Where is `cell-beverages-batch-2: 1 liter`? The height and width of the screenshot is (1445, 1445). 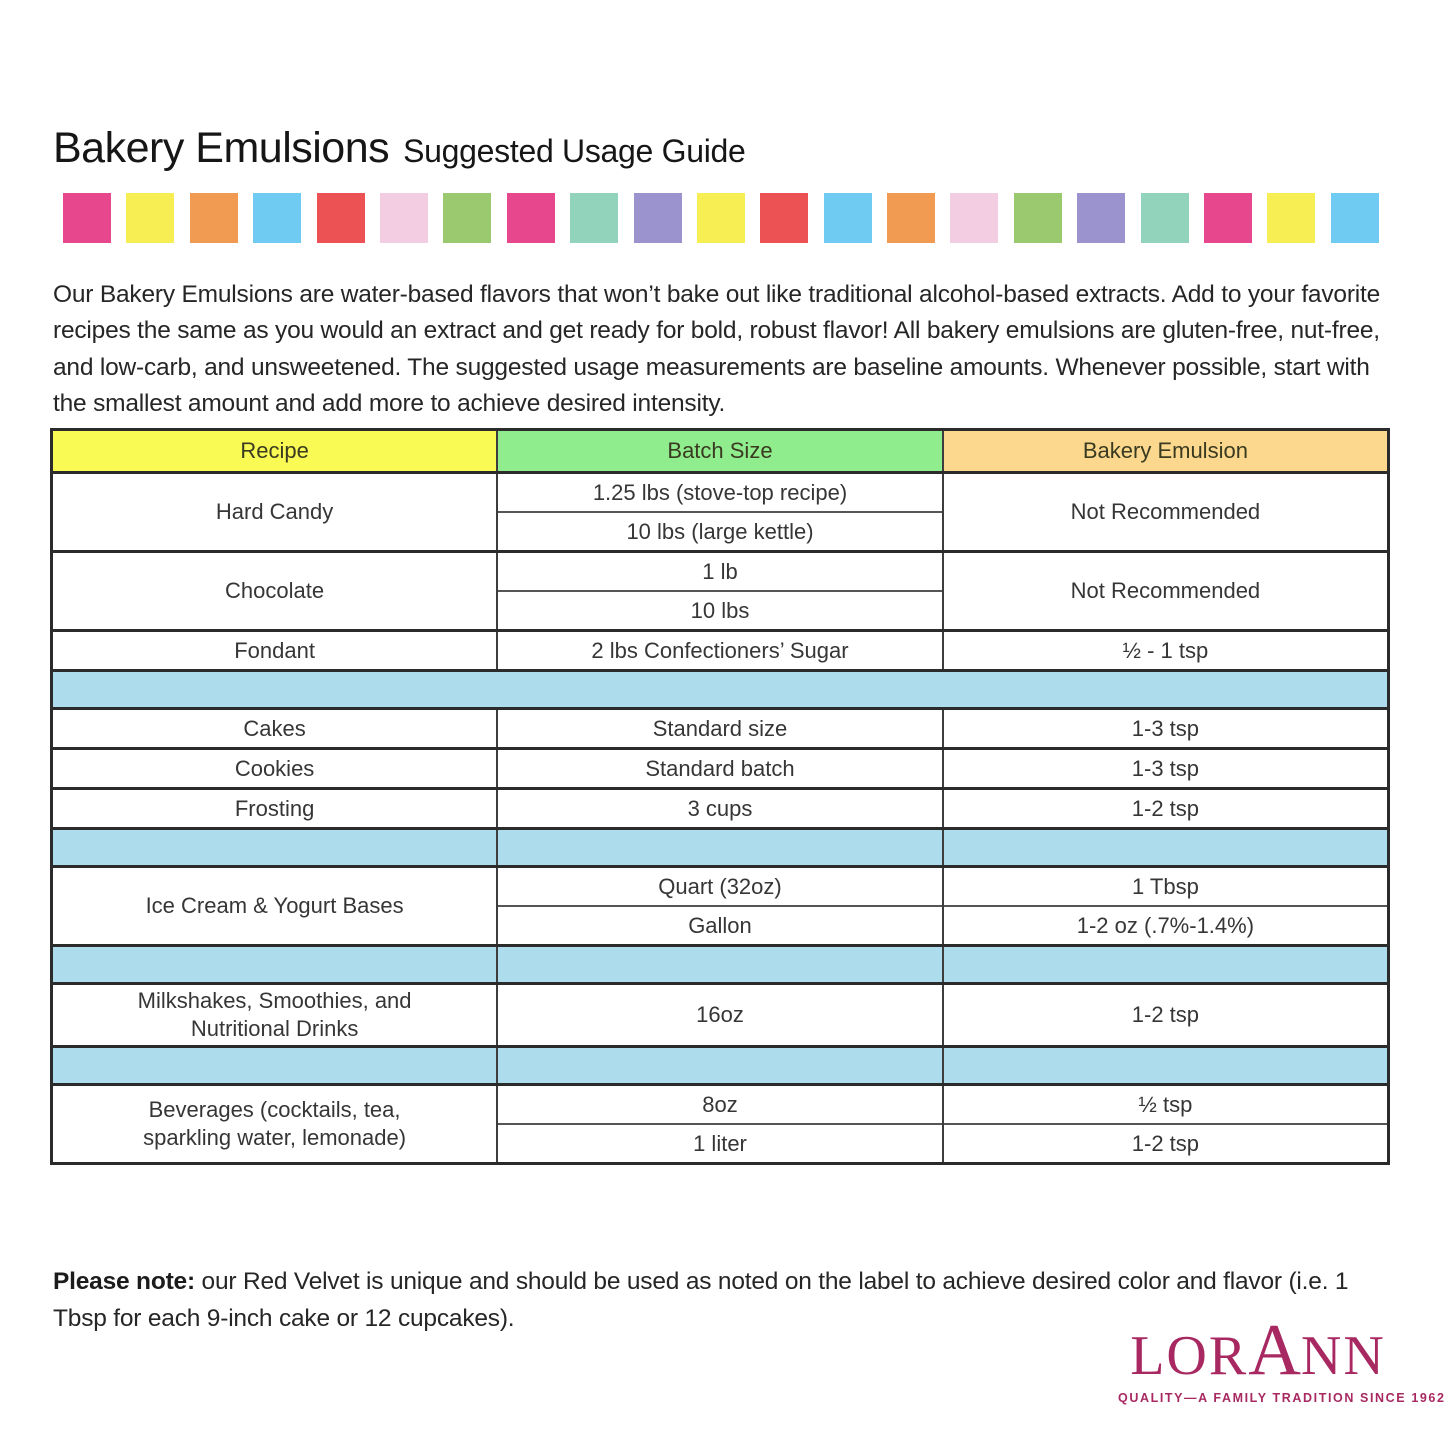
cell-beverages-batch-2: 1 liter is located at coordinates (720, 1143).